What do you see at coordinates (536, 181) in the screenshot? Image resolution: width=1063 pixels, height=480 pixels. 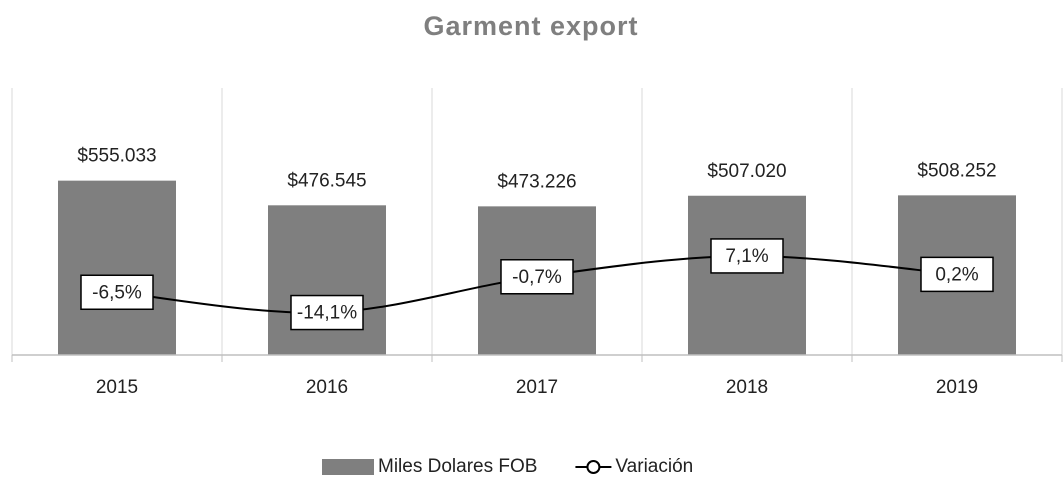 I see `bar-value-label: $473.226` at bounding box center [536, 181].